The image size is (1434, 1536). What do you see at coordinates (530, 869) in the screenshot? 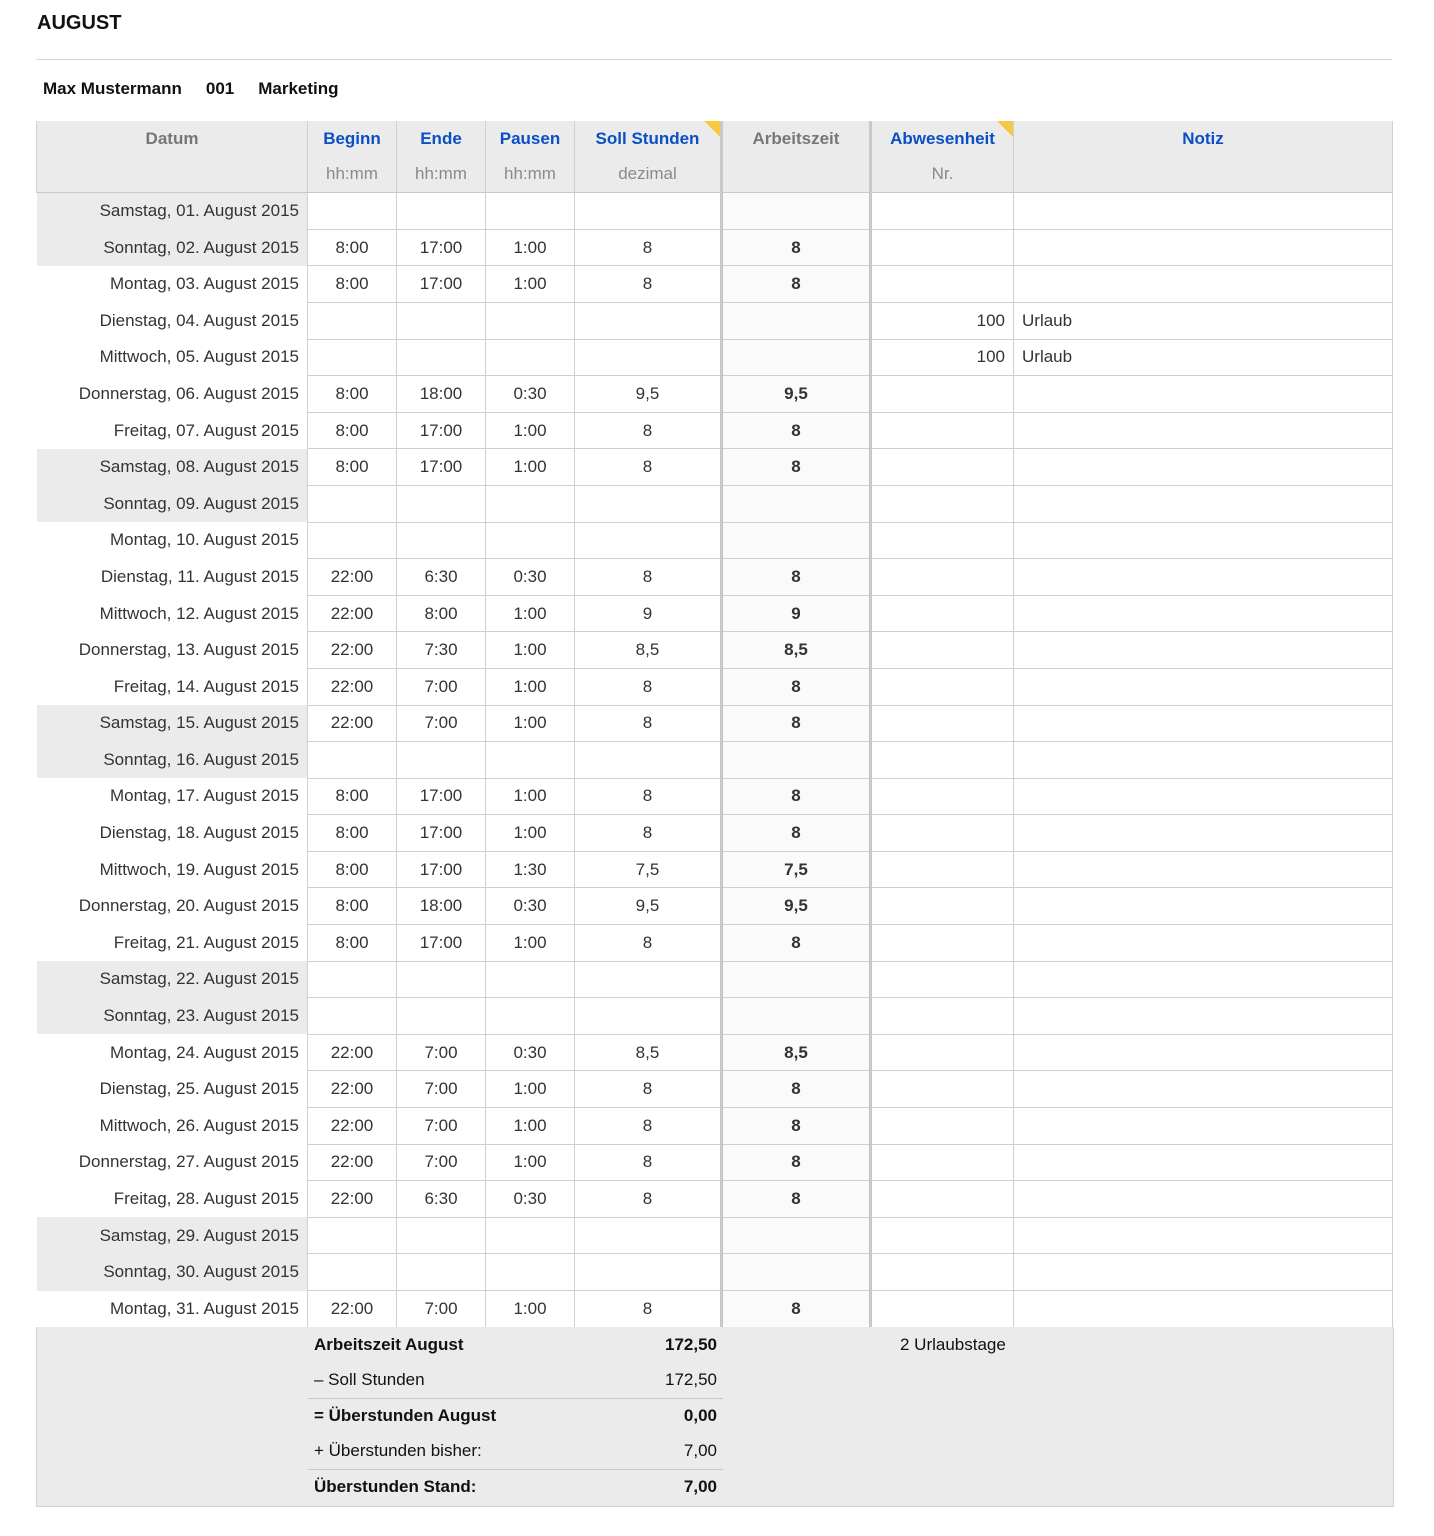
I see `pausen-cell: 1:30` at bounding box center [530, 869].